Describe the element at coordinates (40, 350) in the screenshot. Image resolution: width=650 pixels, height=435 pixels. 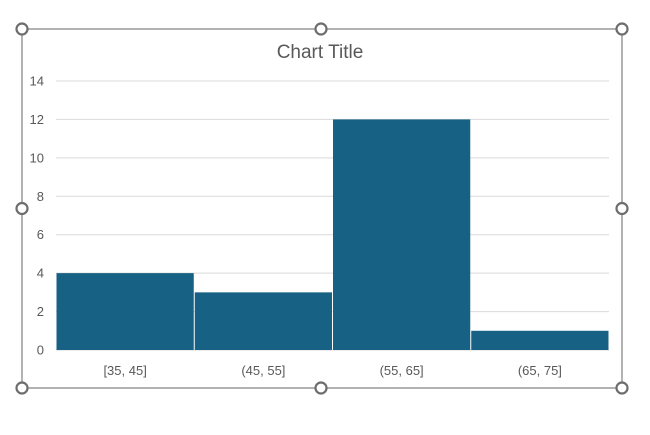
I see `y-tick-label: 0` at that location.